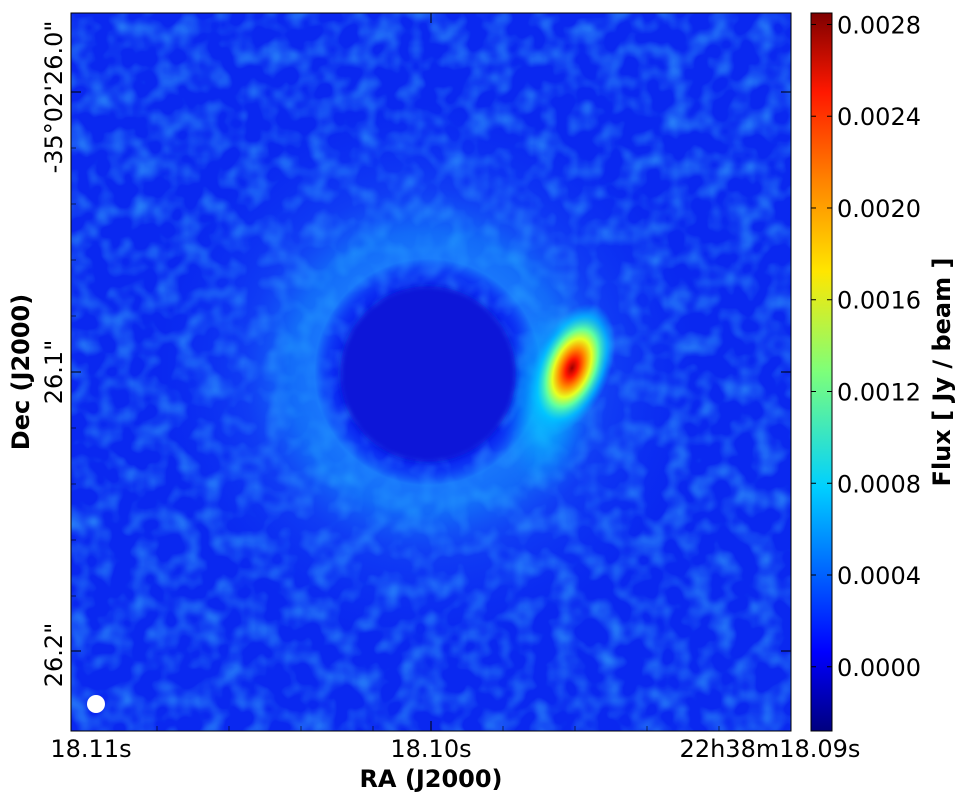 The image size is (964, 802). Describe the element at coordinates (879, 484) in the screenshot. I see `colorbar-tick-label: 0.0008` at that location.